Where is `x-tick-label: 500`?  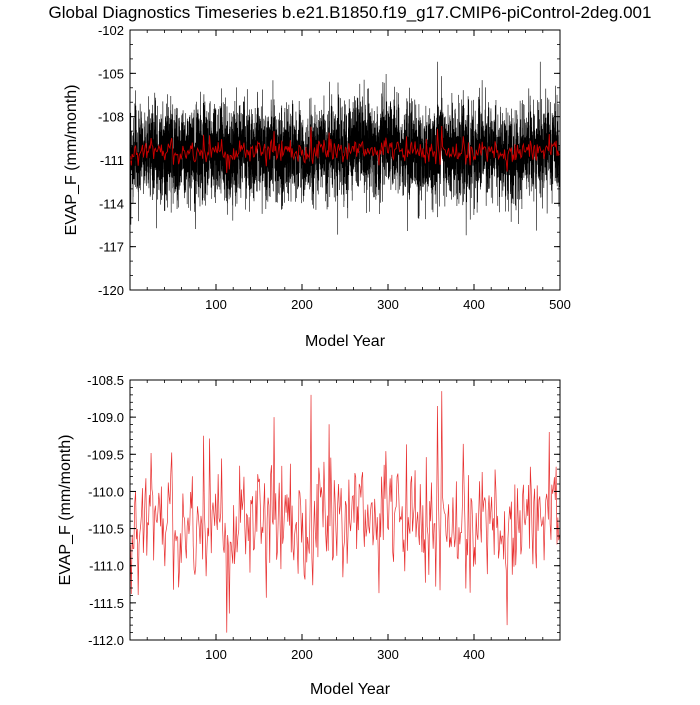
x-tick-label: 500 is located at coordinates (560, 304).